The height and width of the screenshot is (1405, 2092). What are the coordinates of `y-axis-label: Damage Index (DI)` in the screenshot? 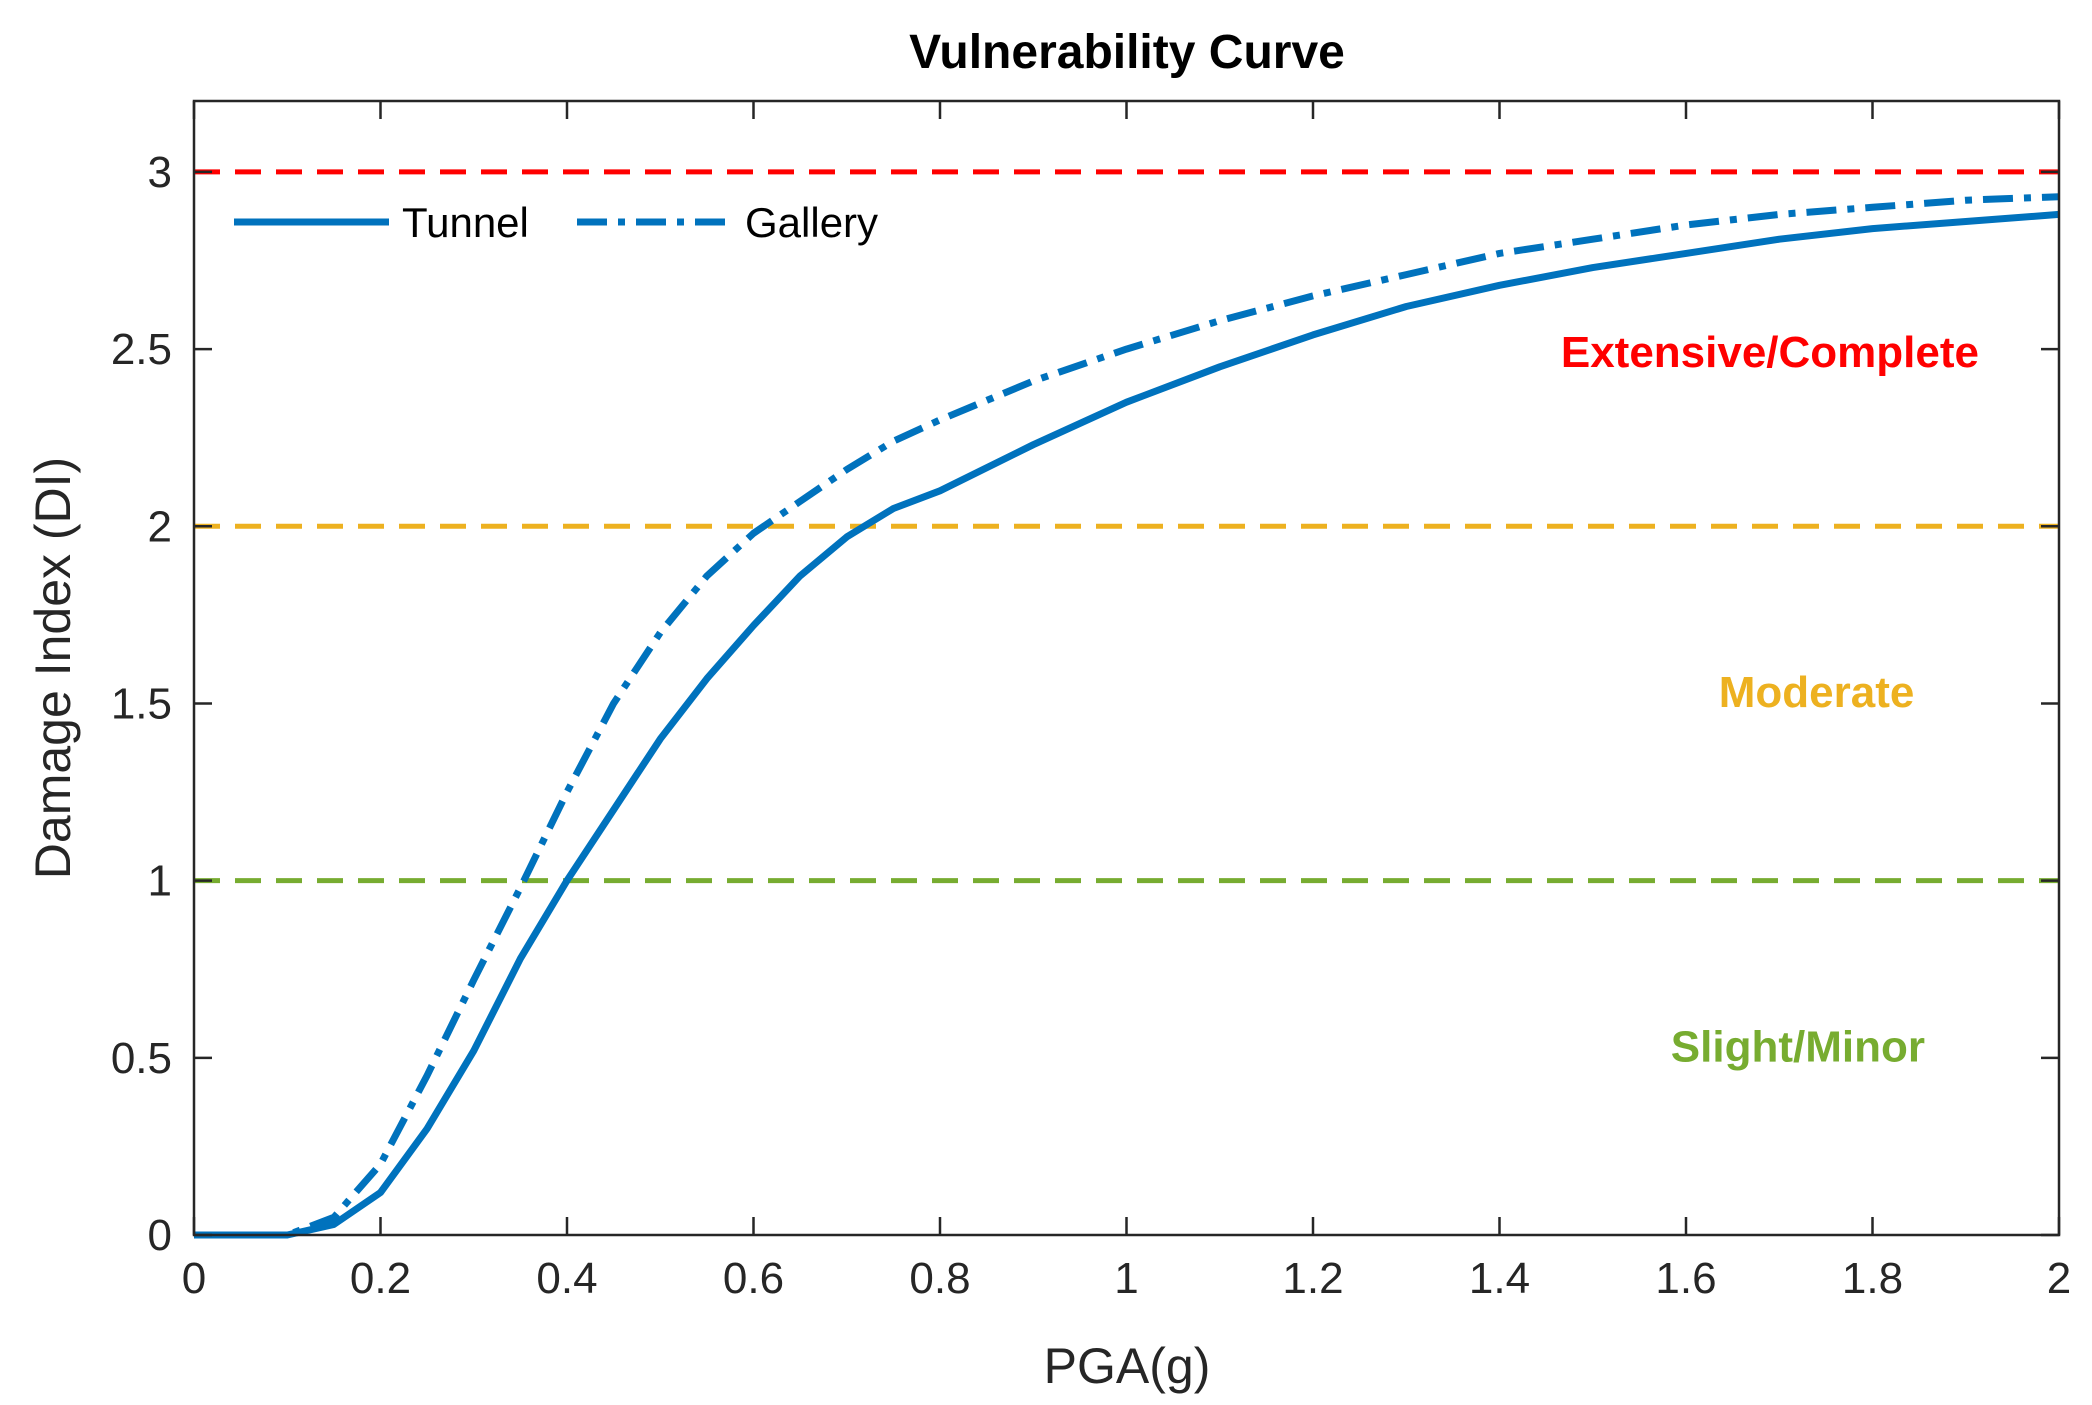 It's located at (53, 668).